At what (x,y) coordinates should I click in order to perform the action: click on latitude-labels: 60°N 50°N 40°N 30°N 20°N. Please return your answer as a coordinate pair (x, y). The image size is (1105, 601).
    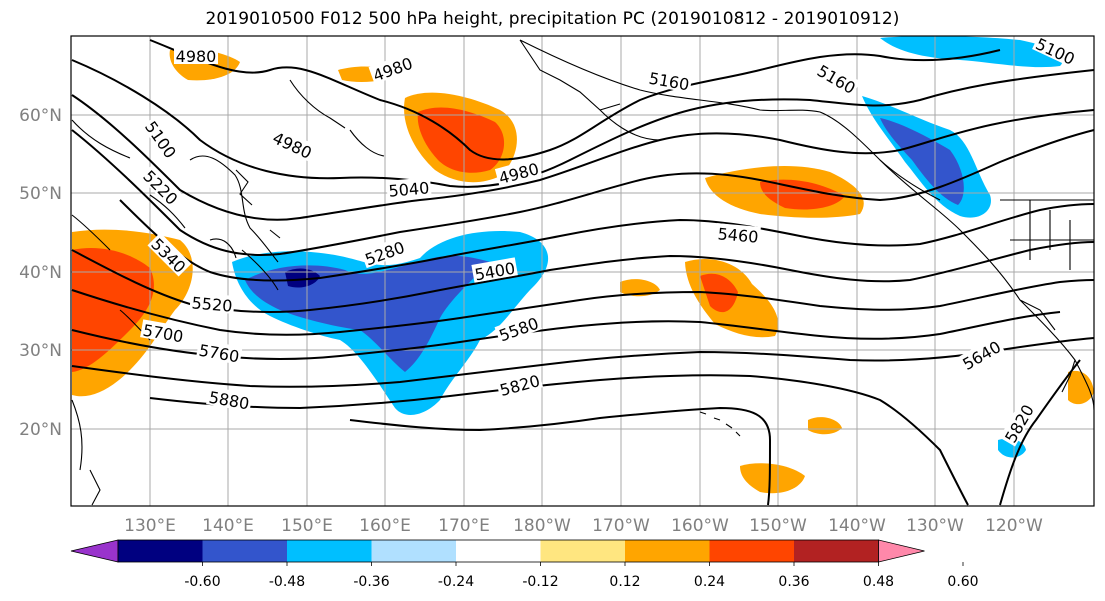
    Looking at the image, I should click on (40, 273).